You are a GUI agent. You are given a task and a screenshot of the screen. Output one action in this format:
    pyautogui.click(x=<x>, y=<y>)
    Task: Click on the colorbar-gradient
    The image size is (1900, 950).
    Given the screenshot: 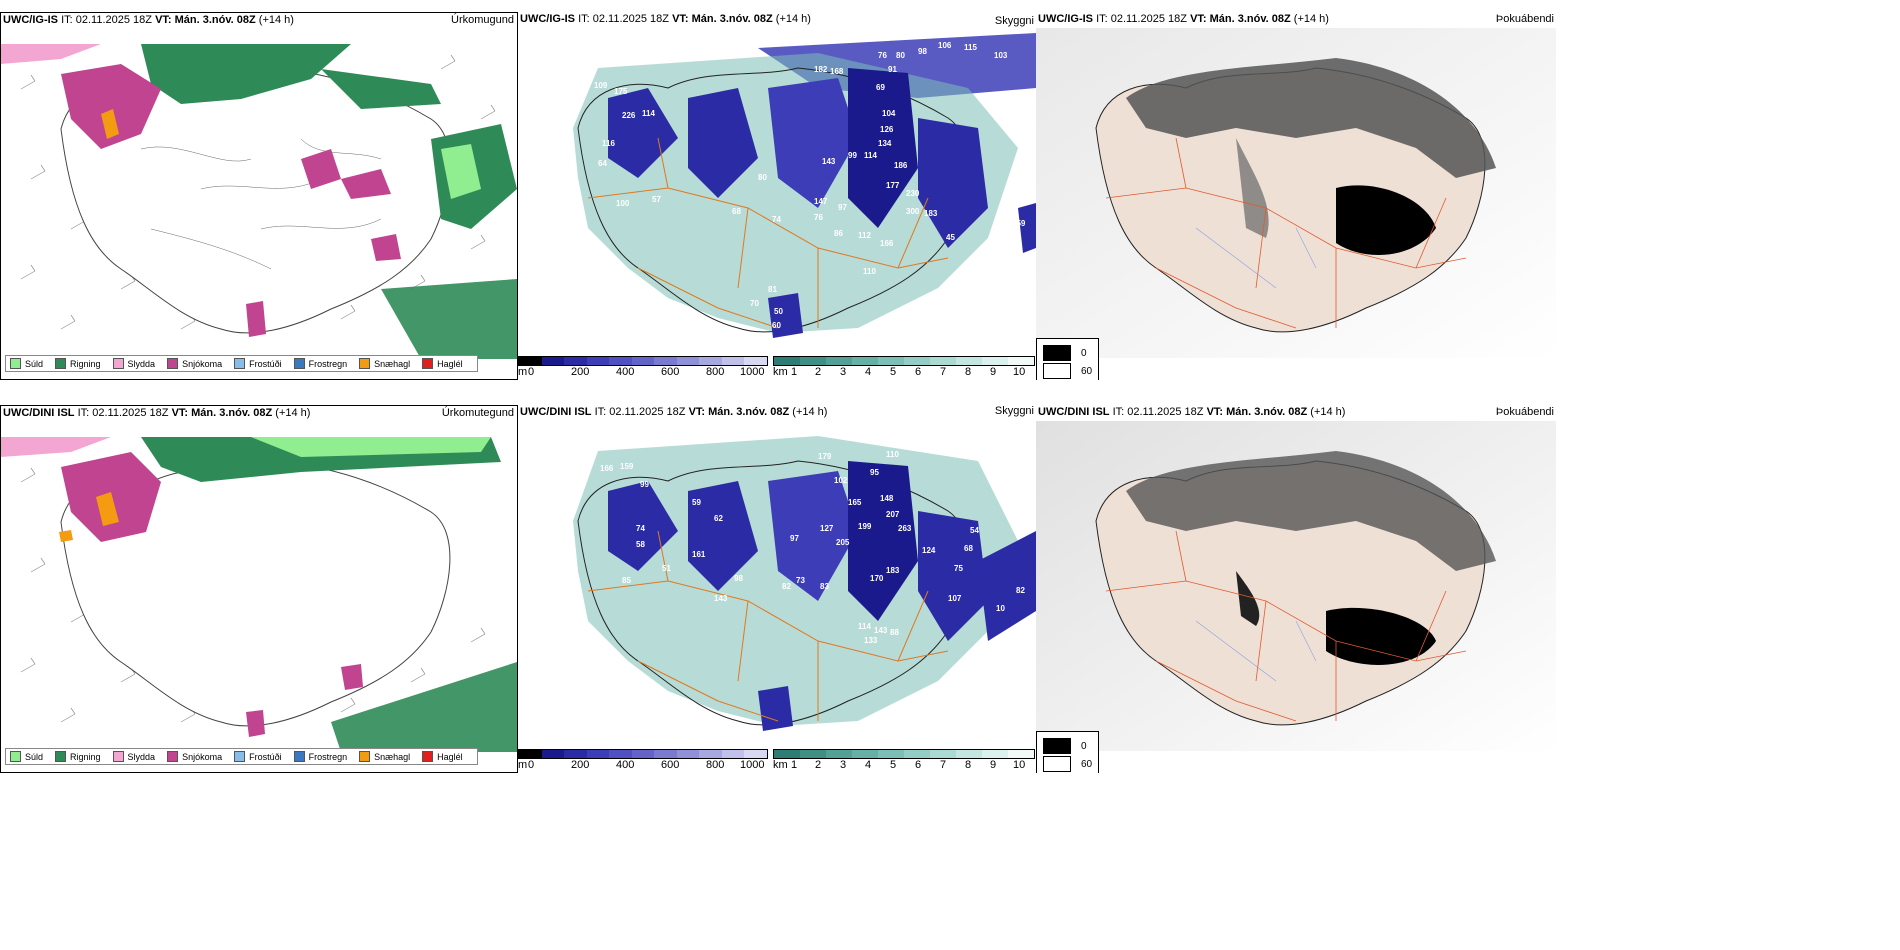 What is the action you would take?
    pyautogui.click(x=904, y=754)
    